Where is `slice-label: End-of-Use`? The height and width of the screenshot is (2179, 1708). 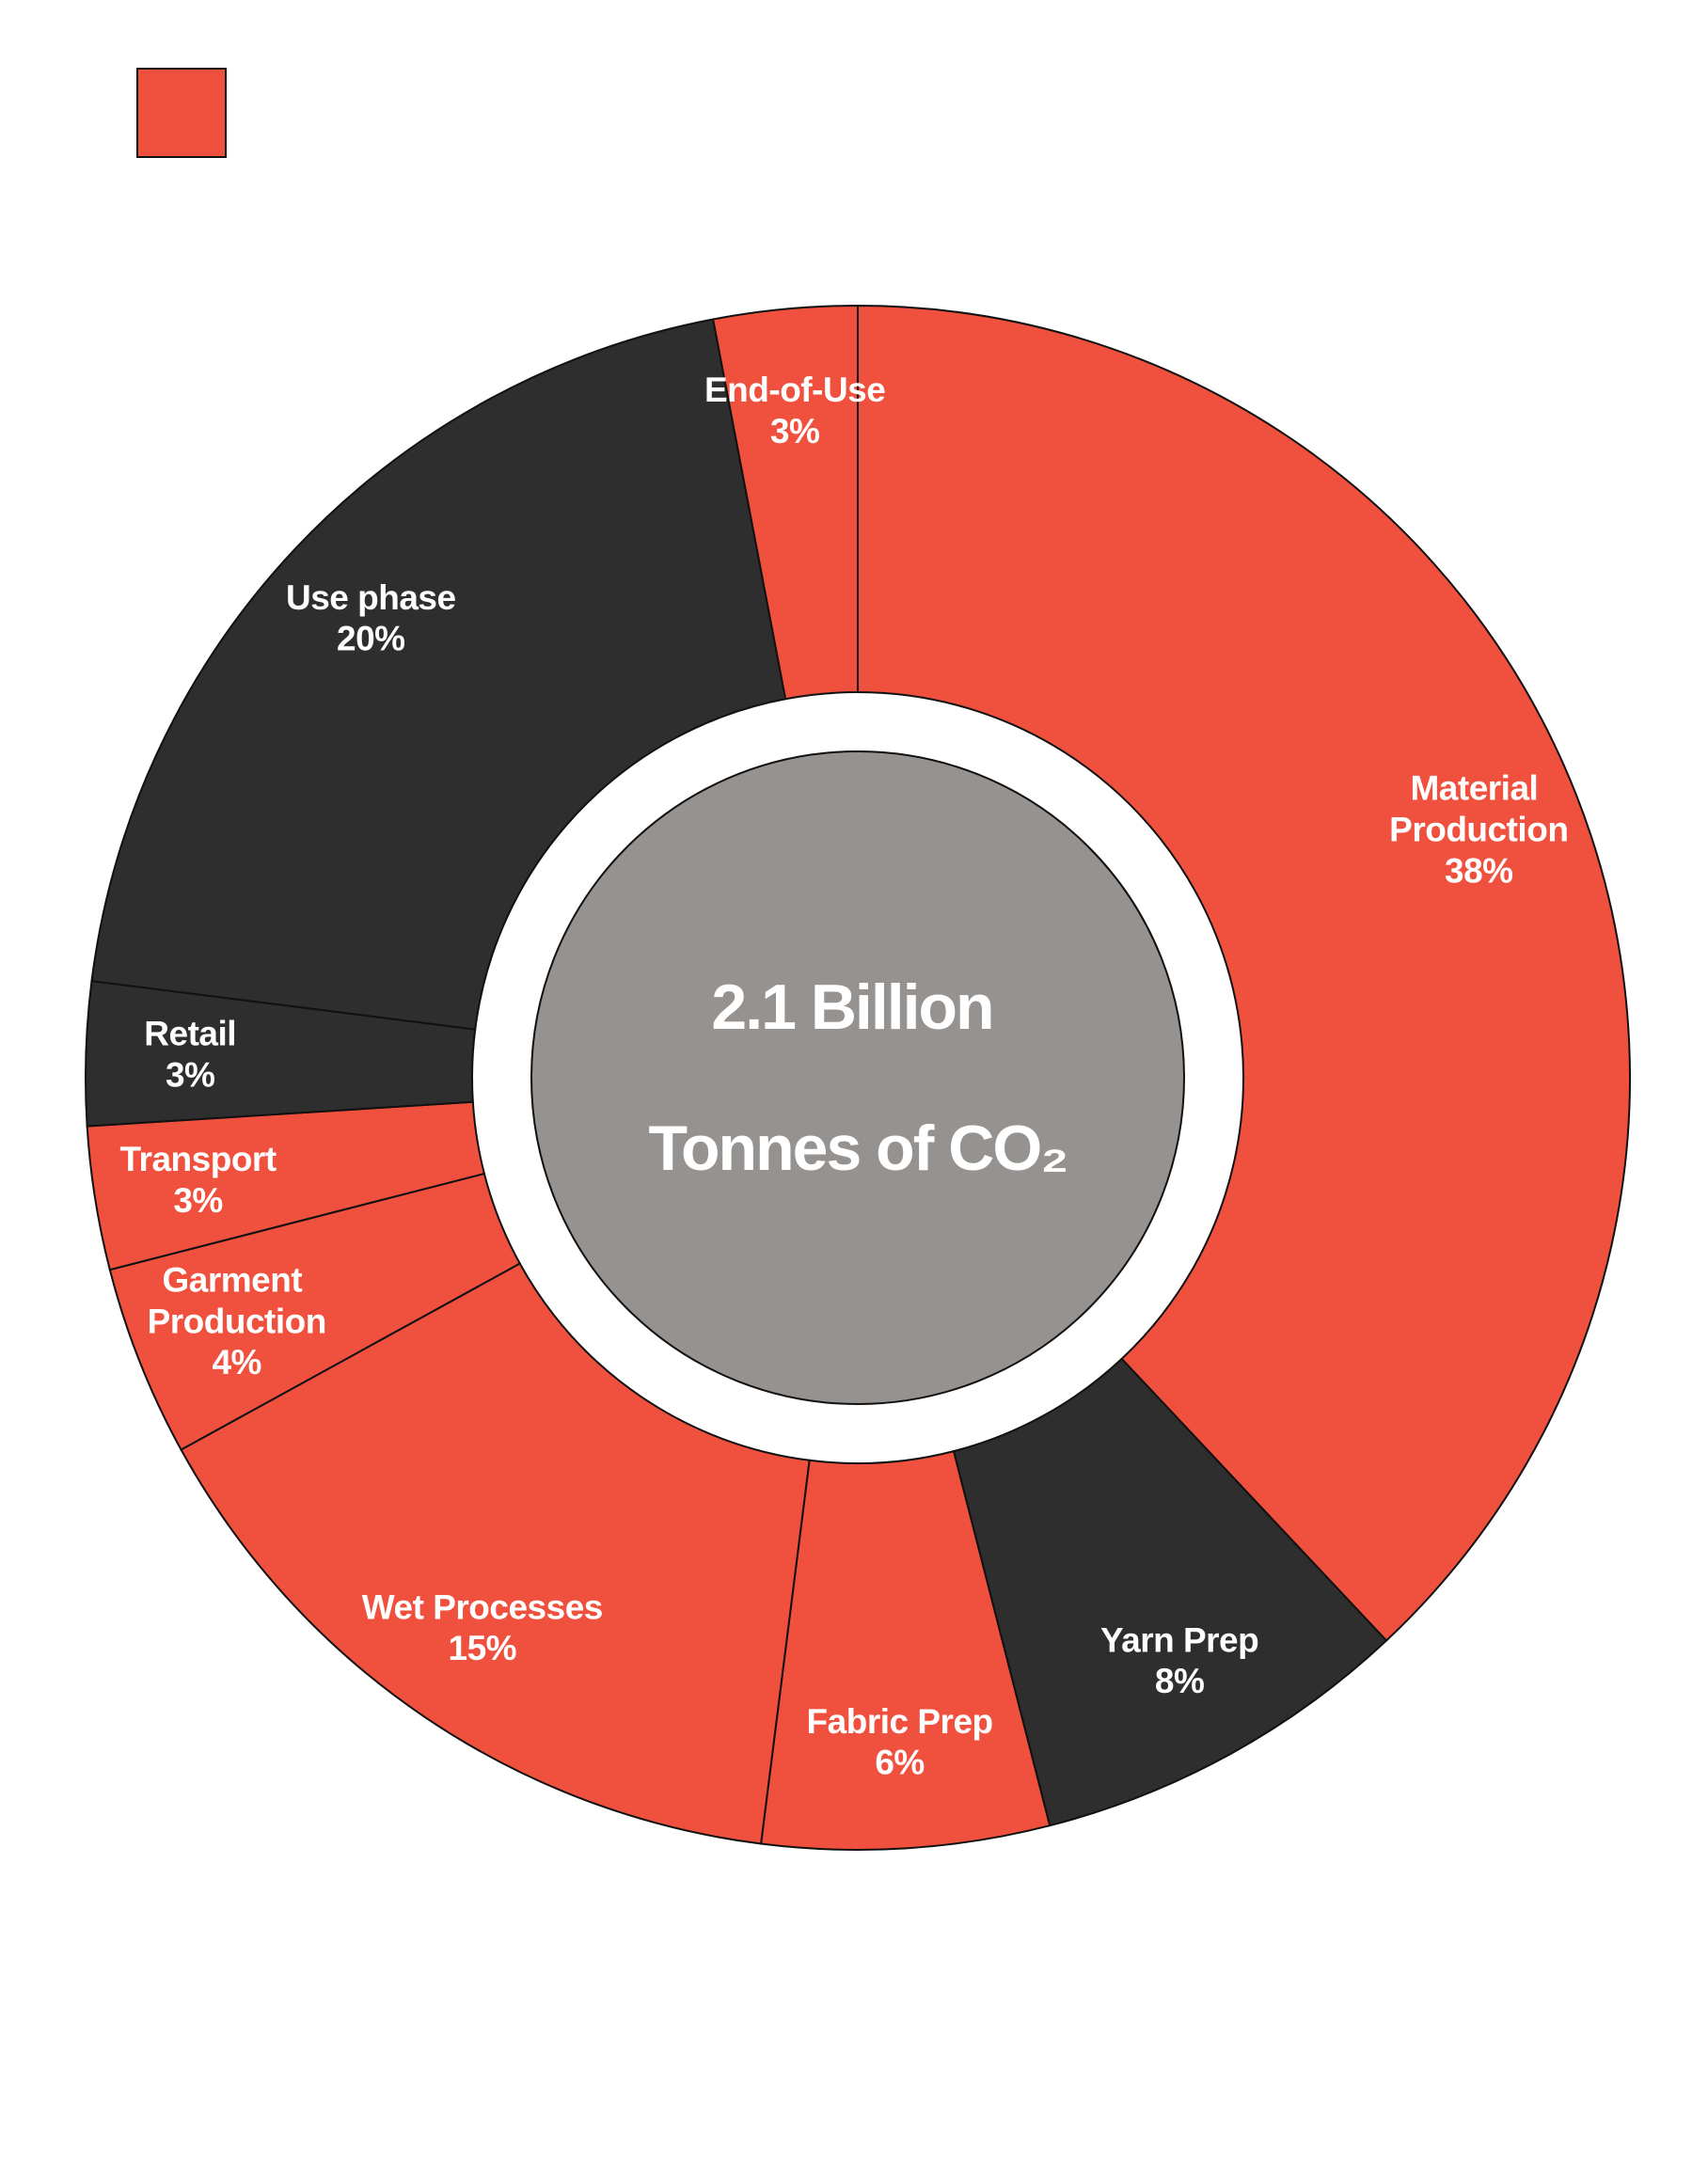
slice-label: End-of-Use is located at coordinates (794, 390).